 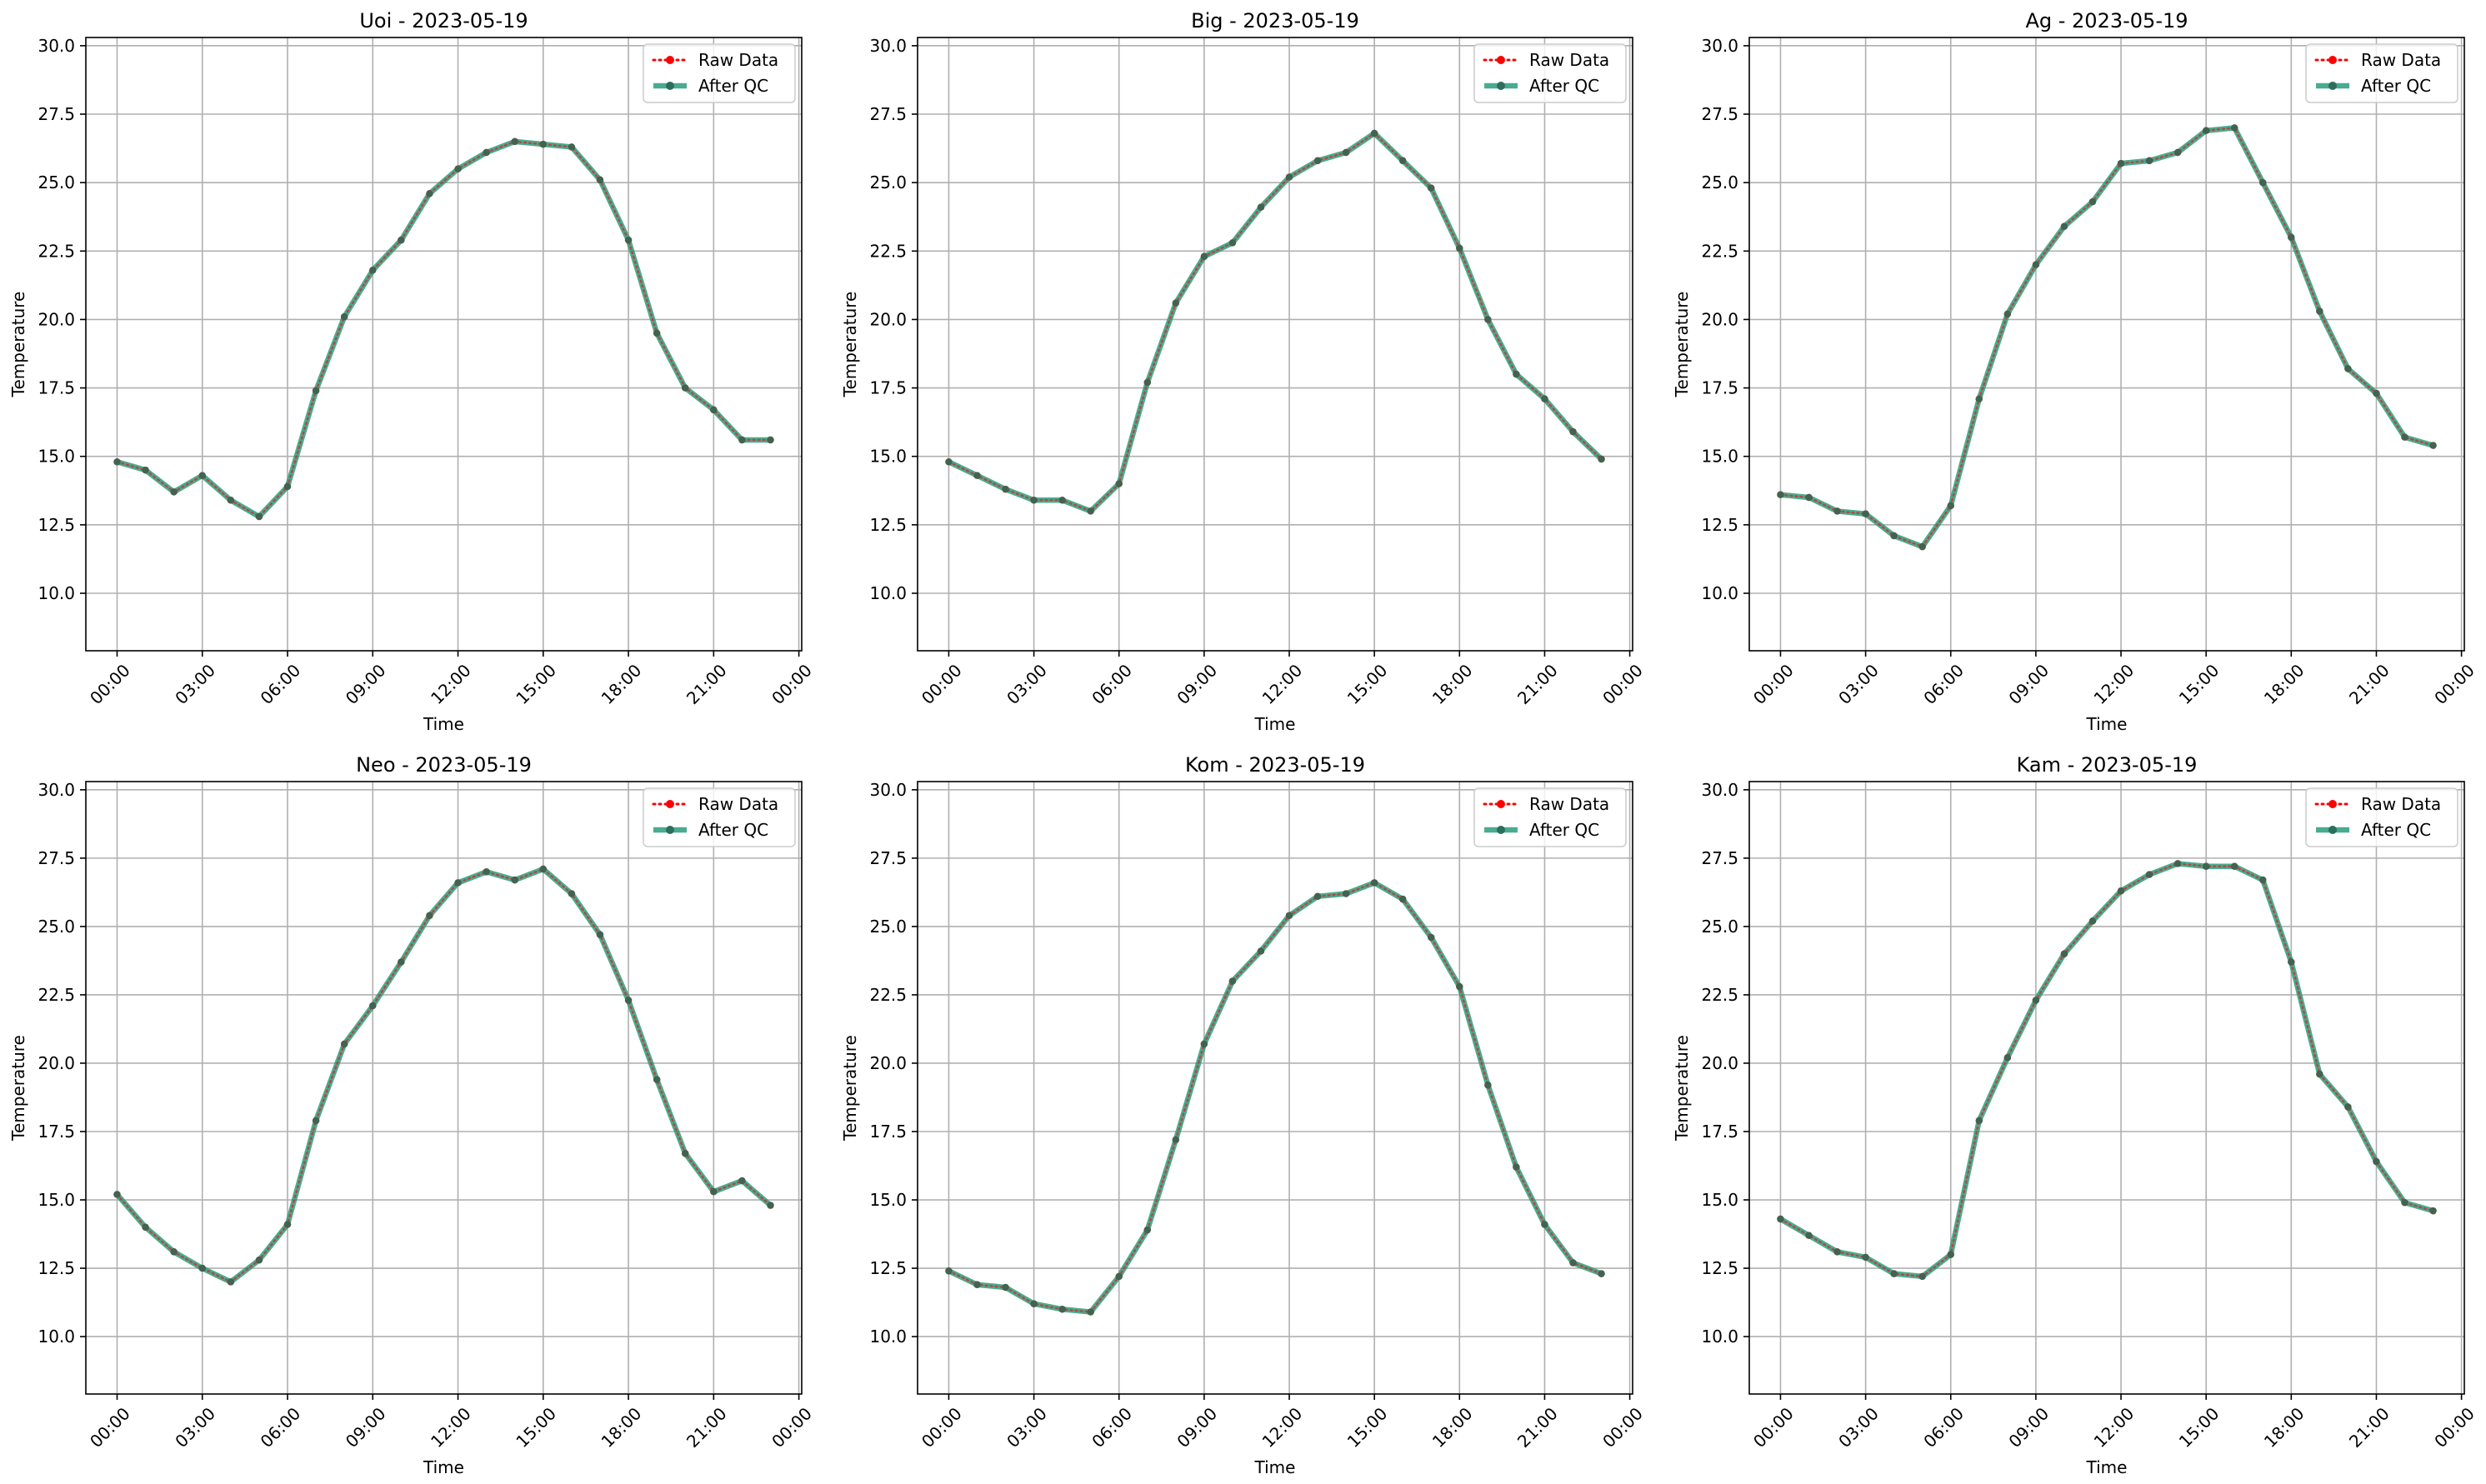 What do you see at coordinates (1720, 388) in the screenshot?
I see `y-tick-label: 17.5` at bounding box center [1720, 388].